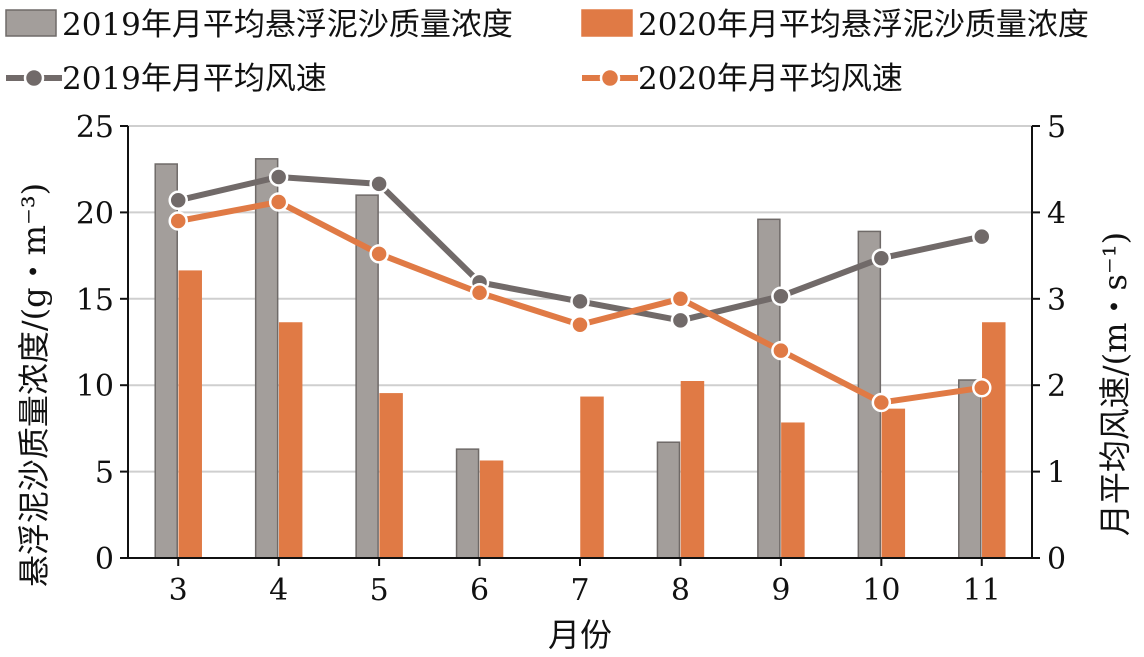 This screenshot has width=1144, height=657. What do you see at coordinates (379, 590) in the screenshot?
I see `x-tick-label: 5` at bounding box center [379, 590].